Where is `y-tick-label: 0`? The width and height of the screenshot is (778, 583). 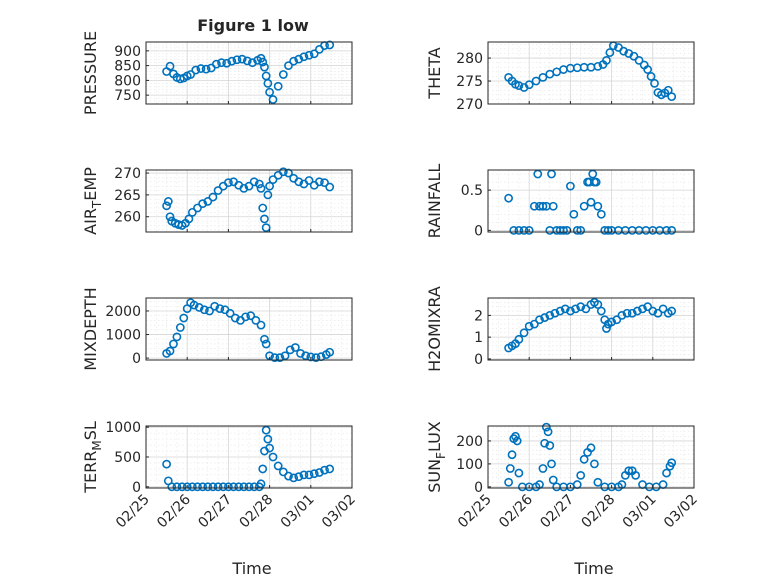
y-tick-label: 0 is located at coordinates (478, 360).